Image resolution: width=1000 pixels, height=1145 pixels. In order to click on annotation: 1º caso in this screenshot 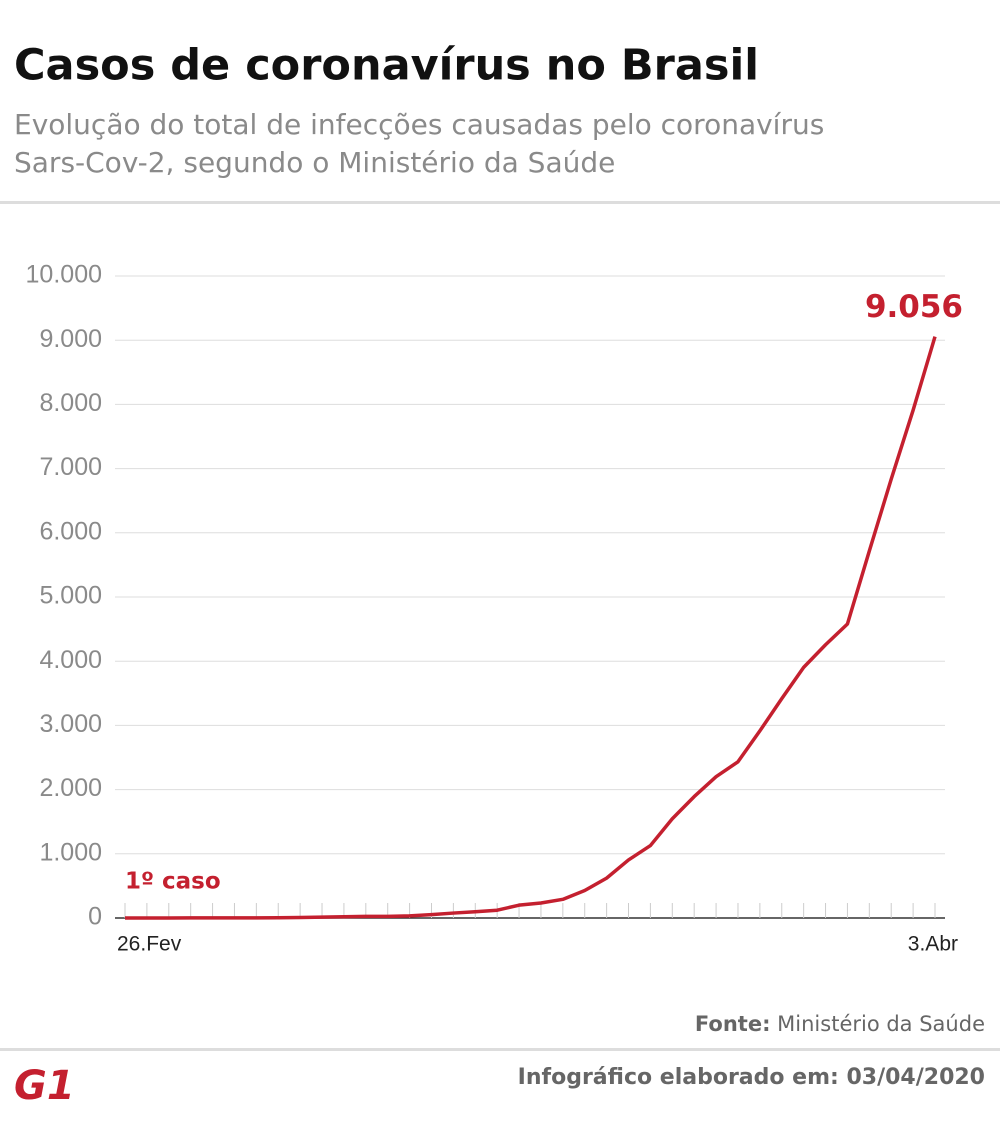, I will do `click(173, 882)`.